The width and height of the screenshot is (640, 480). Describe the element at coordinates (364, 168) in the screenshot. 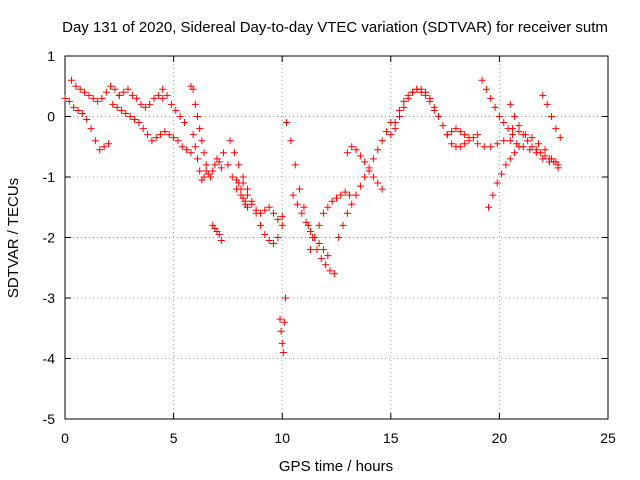

I see `series-sat-r` at that location.